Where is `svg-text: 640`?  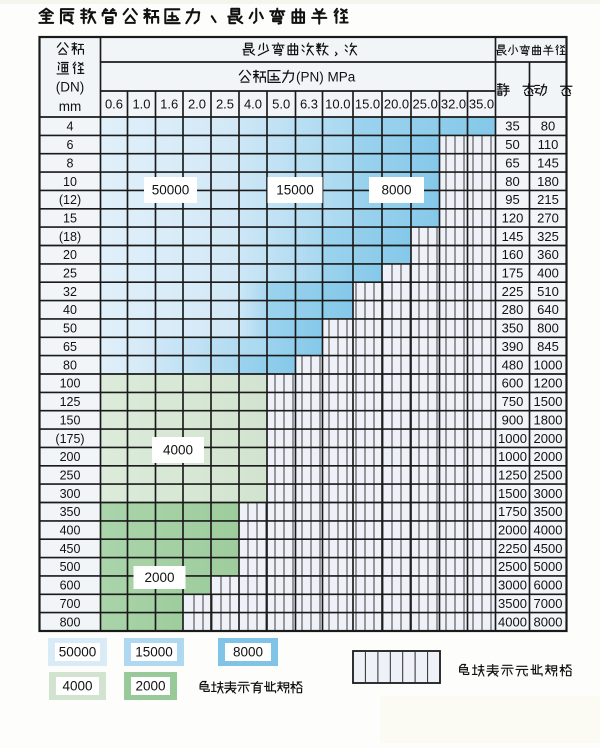 svg-text: 640 is located at coordinates (548, 309).